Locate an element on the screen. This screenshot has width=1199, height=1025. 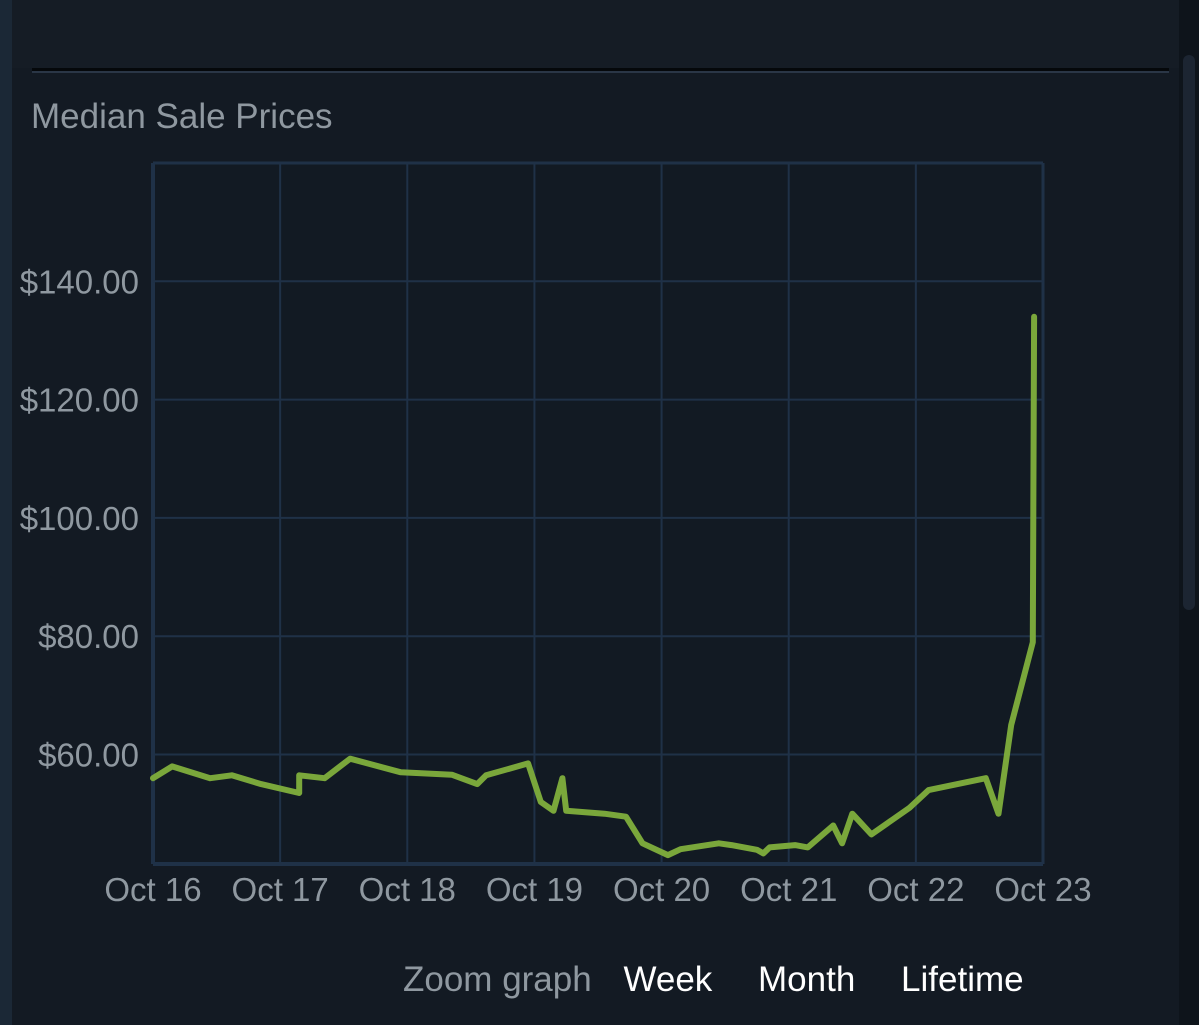
y-tick-label: $80.00 is located at coordinates (88, 636).